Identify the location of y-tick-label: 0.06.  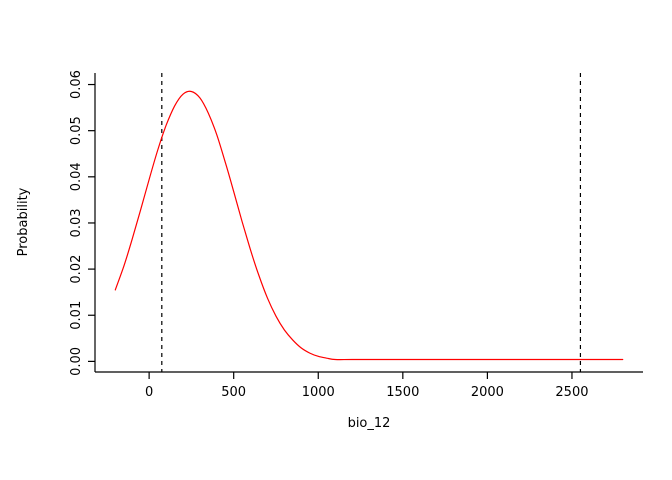
(76, 84).